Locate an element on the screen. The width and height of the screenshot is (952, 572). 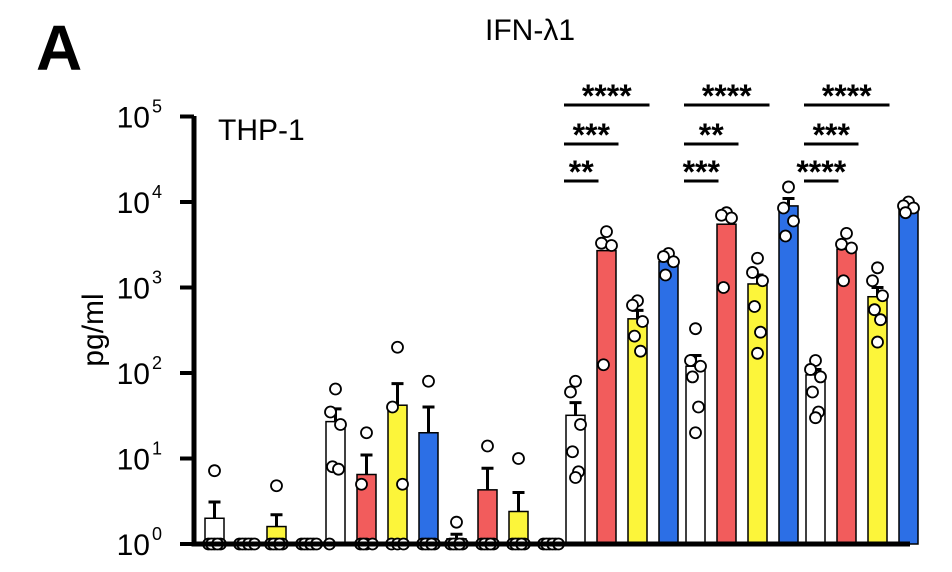
y-tick-label-0: 10 is located at coordinates (133, 545).